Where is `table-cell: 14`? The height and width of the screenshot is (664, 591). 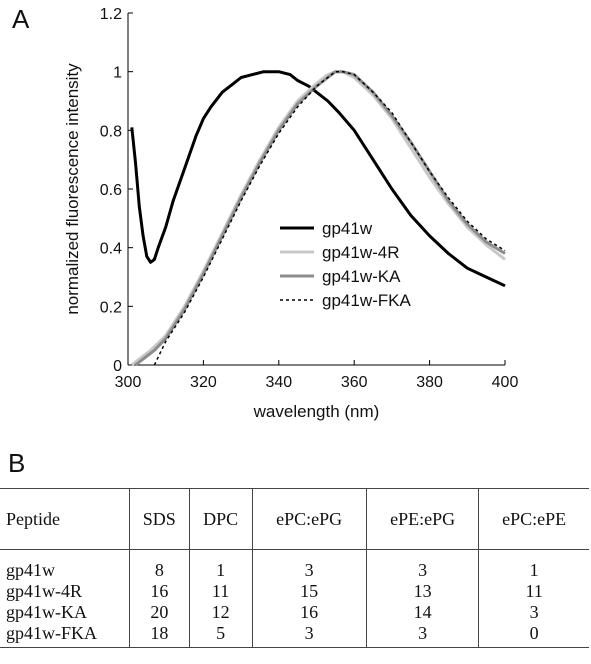 table-cell: 14 is located at coordinates (422, 612).